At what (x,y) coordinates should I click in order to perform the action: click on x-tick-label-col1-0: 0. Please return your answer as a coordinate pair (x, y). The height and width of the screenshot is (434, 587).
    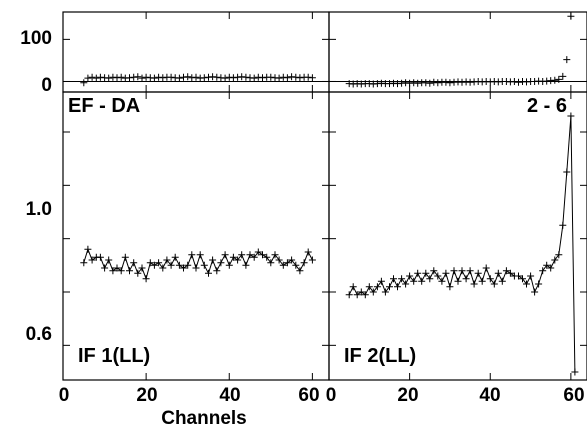
    Looking at the image, I should click on (331, 395).